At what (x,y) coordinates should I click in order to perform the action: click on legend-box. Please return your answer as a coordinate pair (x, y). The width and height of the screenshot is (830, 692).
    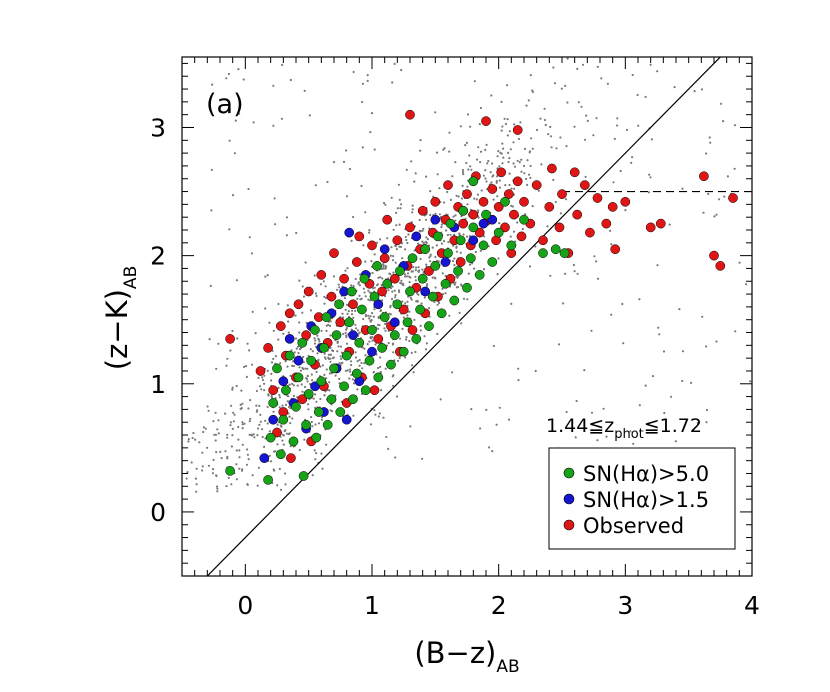
    Looking at the image, I should click on (642, 498).